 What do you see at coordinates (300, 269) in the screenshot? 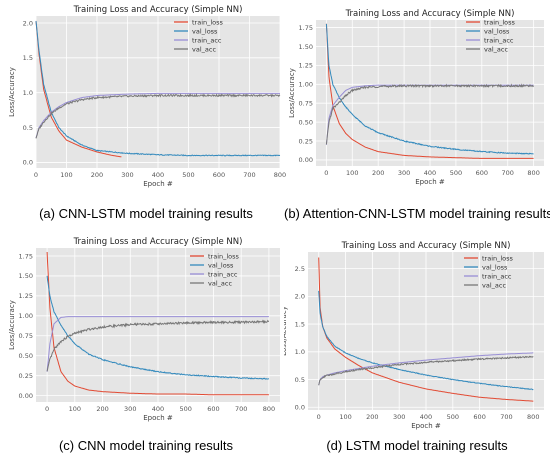
I see `y-tick-label: 2.5` at bounding box center [300, 269].